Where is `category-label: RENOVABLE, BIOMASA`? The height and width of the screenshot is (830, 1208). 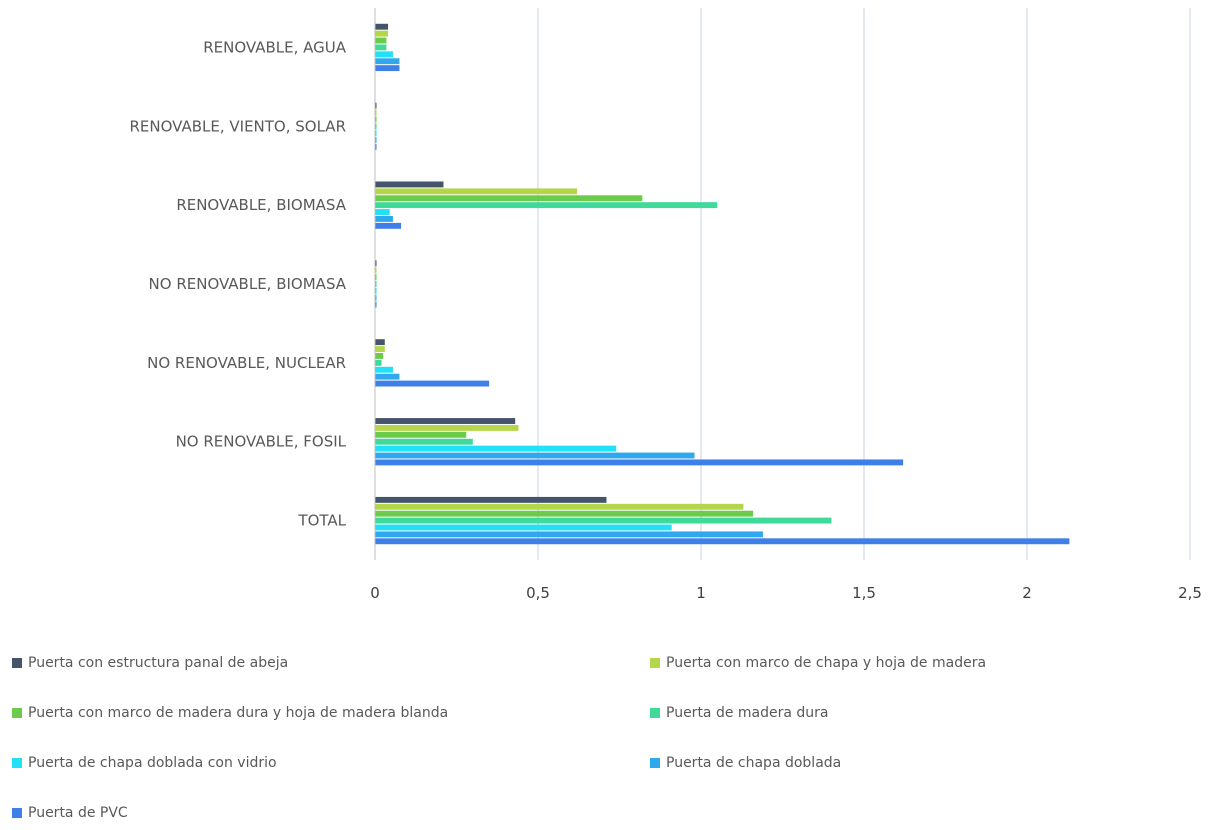
category-label: RENOVABLE, BIOMASA is located at coordinates (261, 205).